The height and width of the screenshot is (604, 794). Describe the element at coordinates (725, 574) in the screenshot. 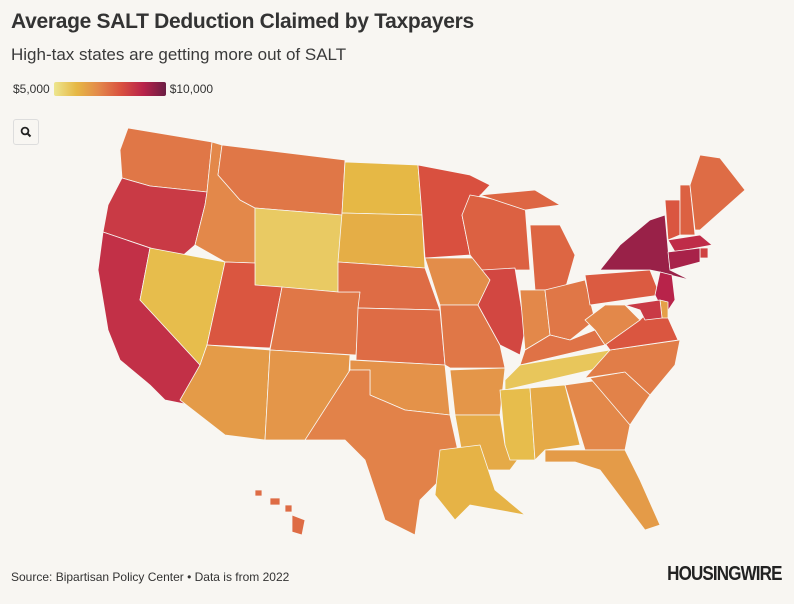

I see `housingwire-logo: HOUSINGWIRE` at that location.